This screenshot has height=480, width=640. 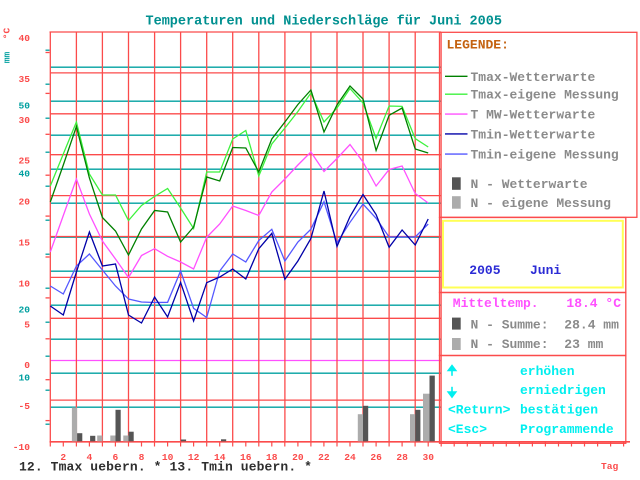 I want to click on svg-text: 22, so click(x=324, y=457).